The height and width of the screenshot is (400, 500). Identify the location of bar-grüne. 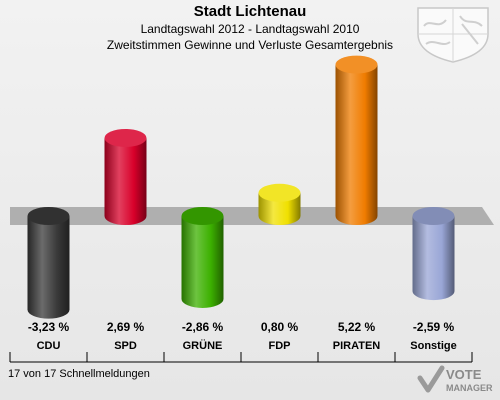
(202, 257).